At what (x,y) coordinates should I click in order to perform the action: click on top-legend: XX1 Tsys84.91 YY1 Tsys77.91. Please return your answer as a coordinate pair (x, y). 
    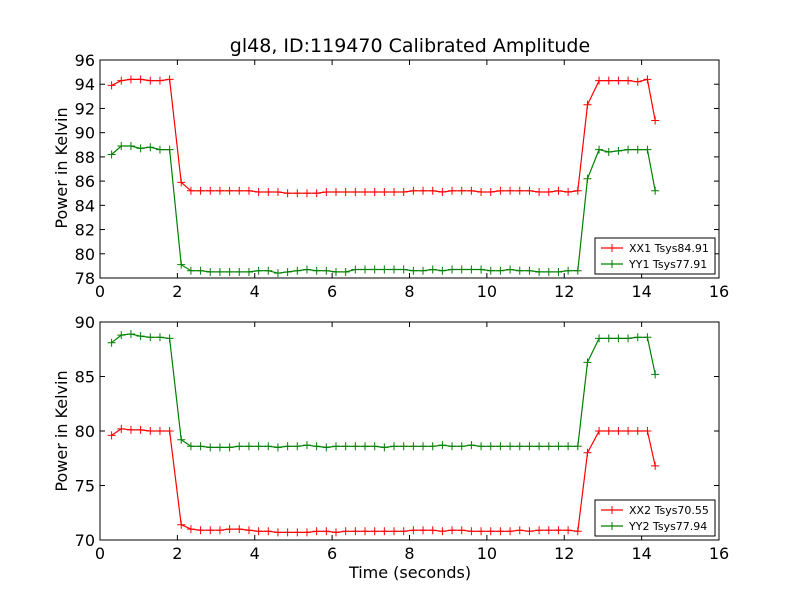
    Looking at the image, I should click on (655, 256).